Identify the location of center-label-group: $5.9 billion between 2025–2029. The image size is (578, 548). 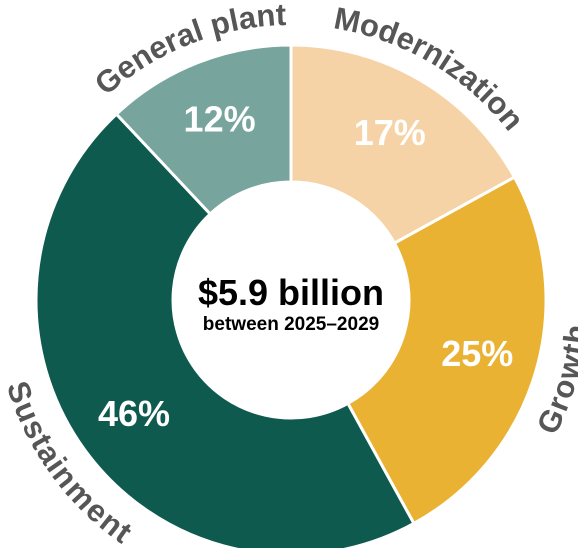
(291, 303).